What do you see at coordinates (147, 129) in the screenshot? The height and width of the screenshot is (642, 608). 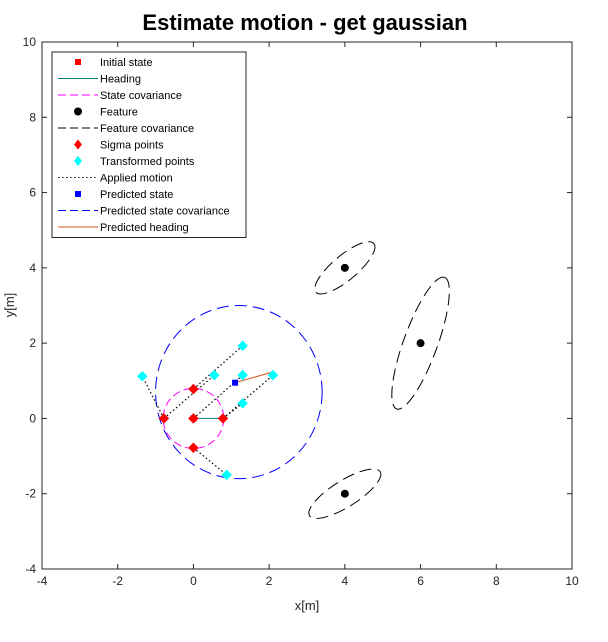 I see `legend-label: Feature covariance` at bounding box center [147, 129].